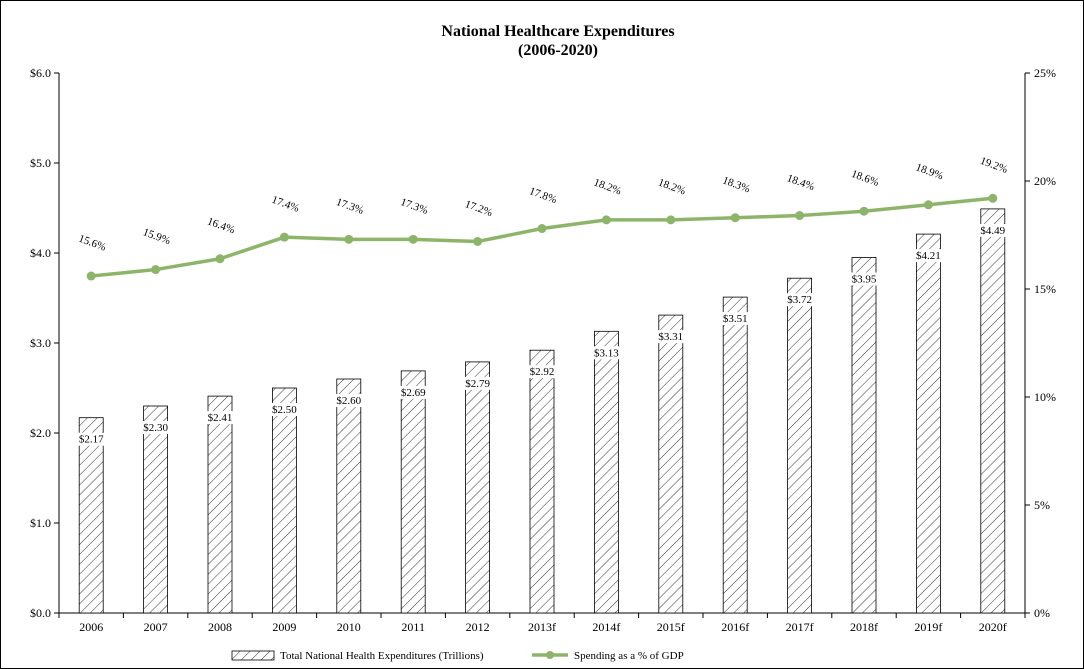 The width and height of the screenshot is (1084, 669). Describe the element at coordinates (40, 163) in the screenshot. I see `left-tick-label: $5.0` at that location.